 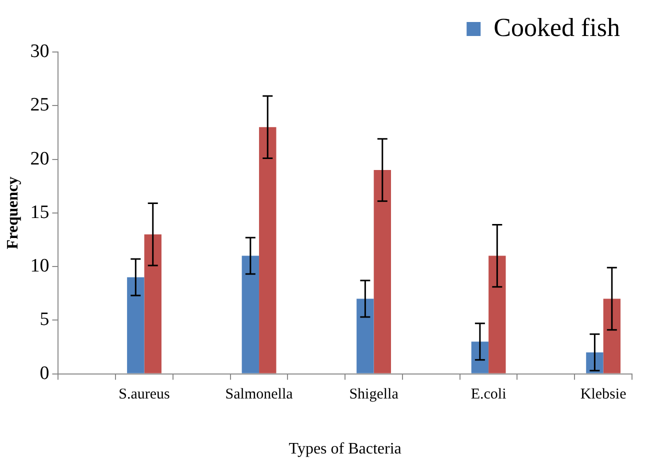 I want to click on y-axis-title: Frequency, so click(x=13, y=213).